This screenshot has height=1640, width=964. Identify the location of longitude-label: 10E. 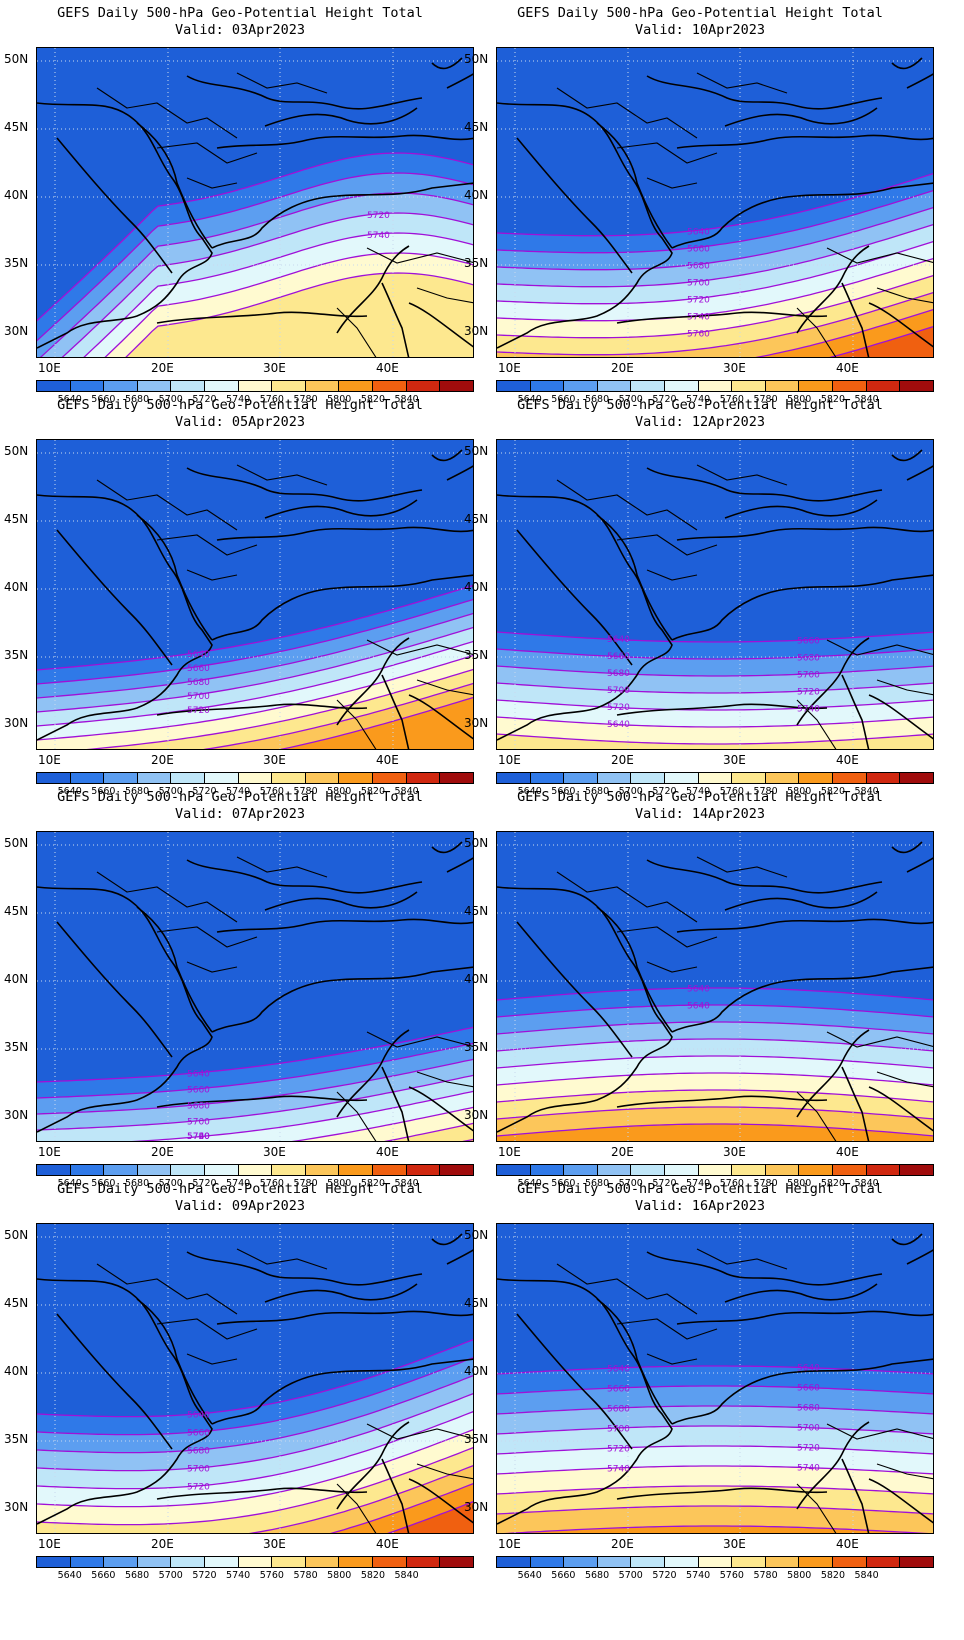
(49, 1152).